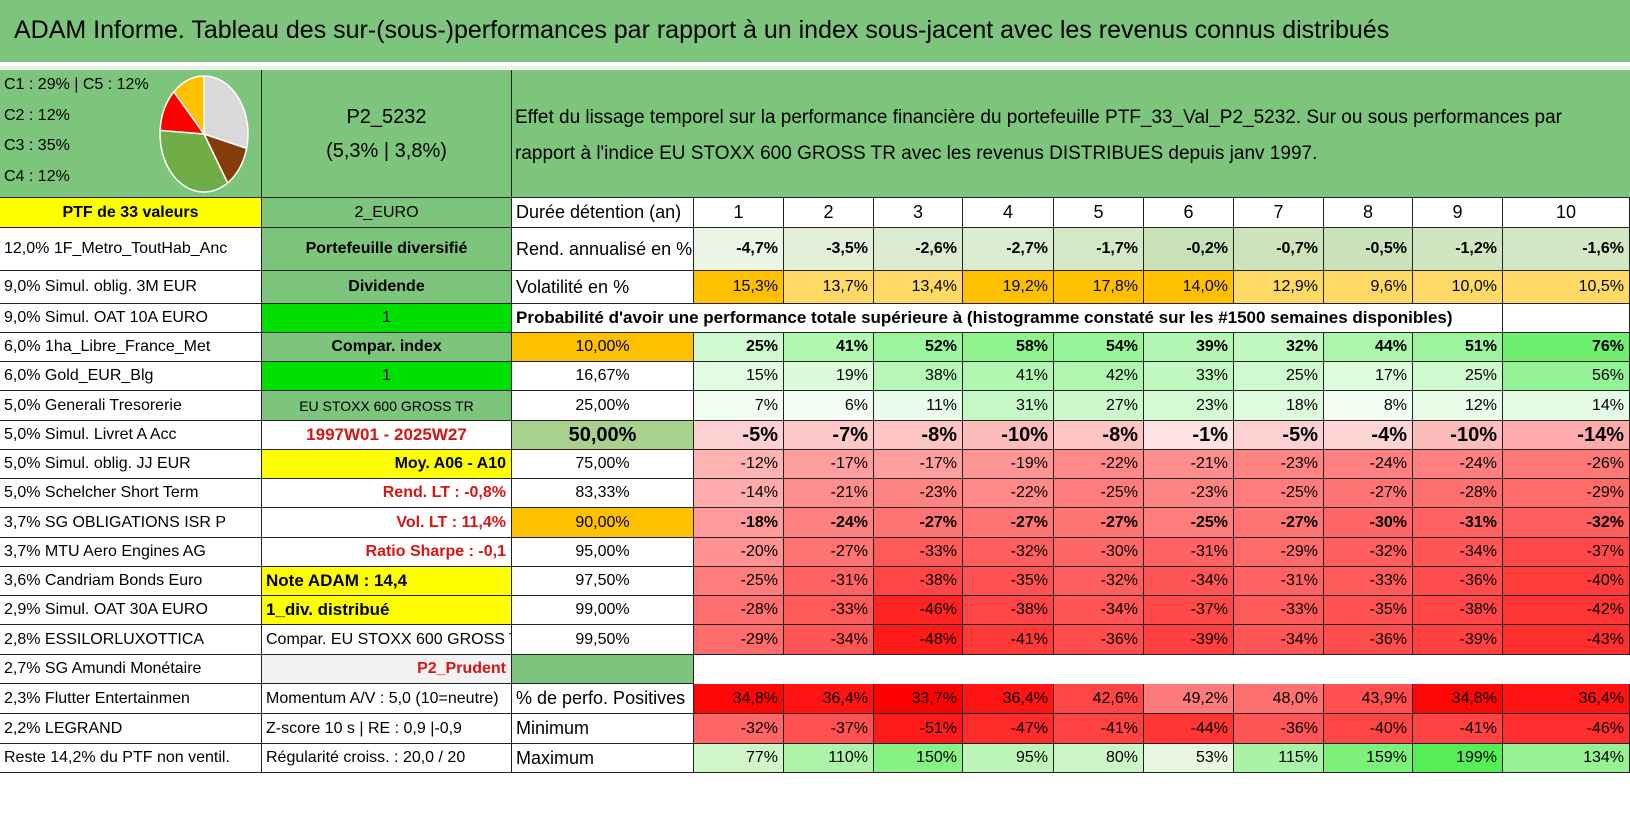  Describe the element at coordinates (739, 493) in the screenshot. I see `prob-value: -14%` at that location.